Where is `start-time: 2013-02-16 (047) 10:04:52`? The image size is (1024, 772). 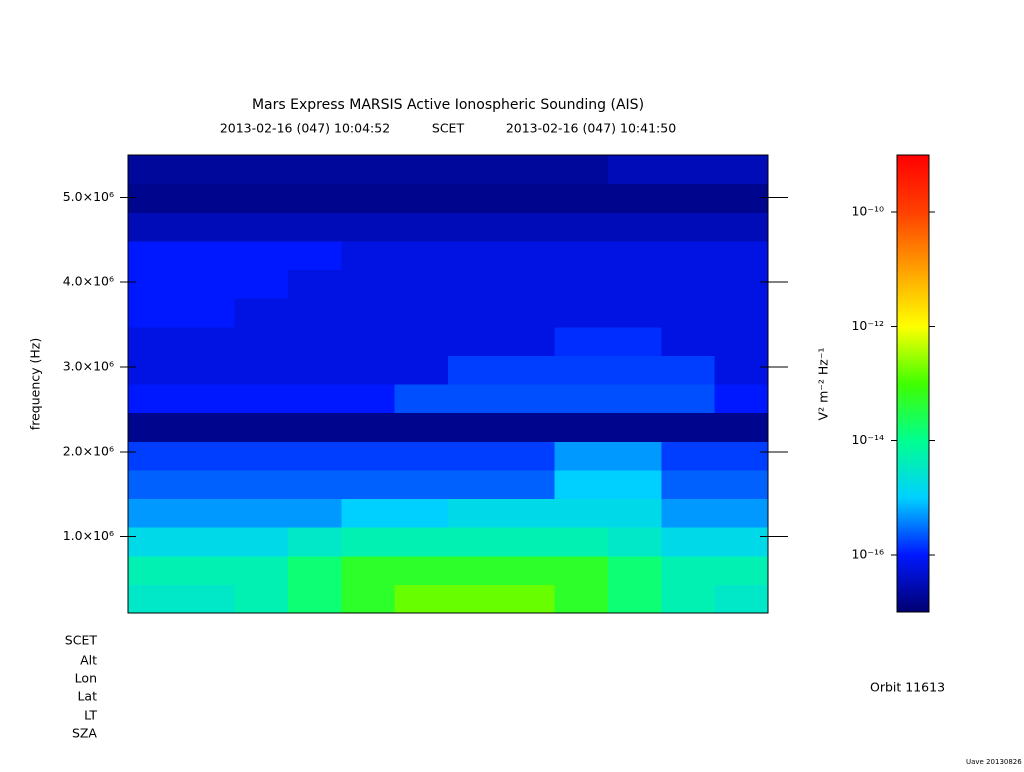
start-time: 2013-02-16 (047) 10:04:52 is located at coordinates (305, 128).